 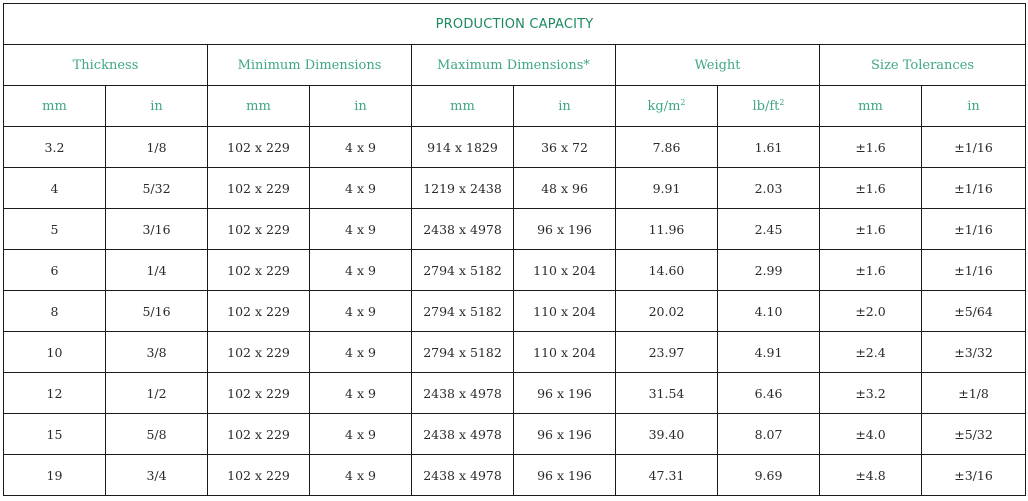 I want to click on cell-tolerance-mm: ±4.8, so click(x=870, y=475).